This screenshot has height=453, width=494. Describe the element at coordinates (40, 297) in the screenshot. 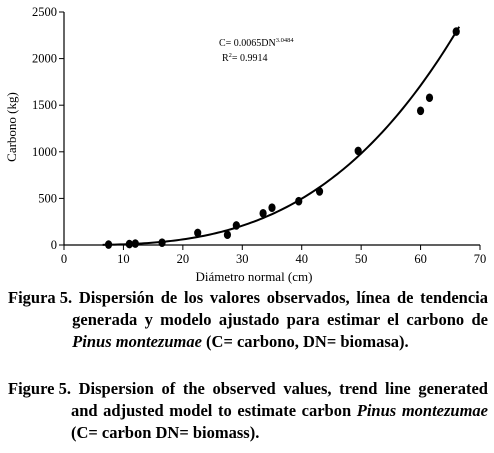

I see `caption-es-label: Figura 5.` at that location.